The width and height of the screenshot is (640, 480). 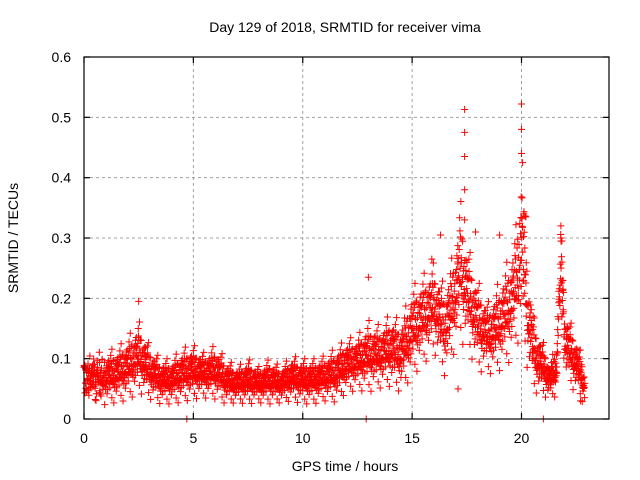 What do you see at coordinates (412, 438) in the screenshot?
I see `x-tick-label: 15` at bounding box center [412, 438].